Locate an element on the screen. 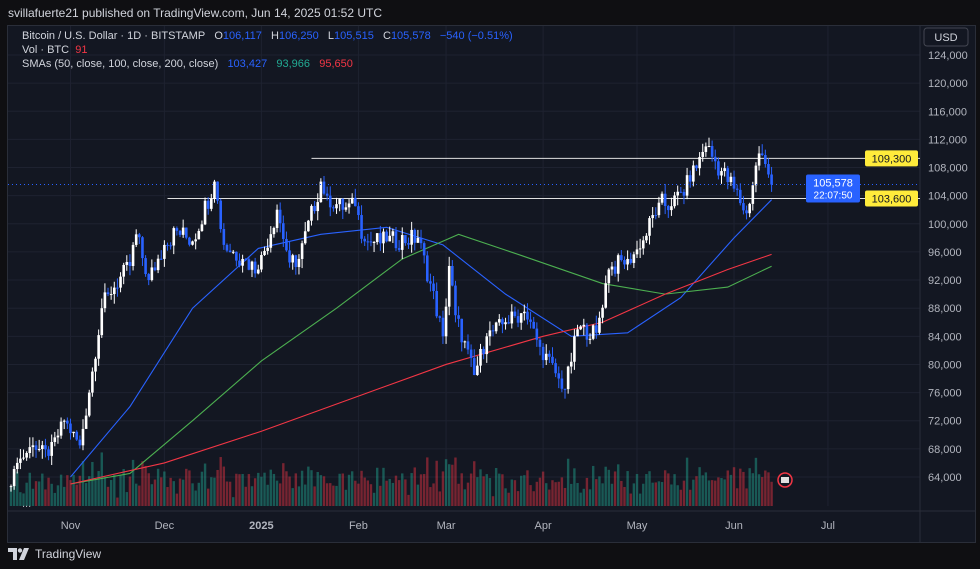  currency-label: USD is located at coordinates (945, 38).